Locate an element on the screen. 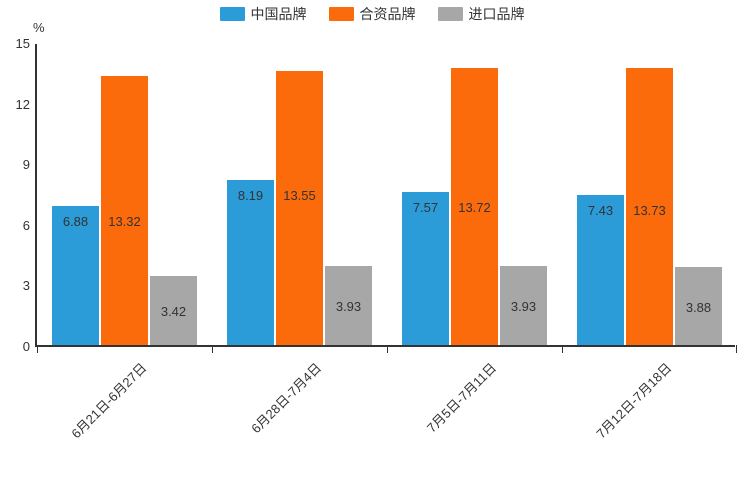 The height and width of the screenshot is (496, 744). y-tick-label: 15 is located at coordinates (22, 43).